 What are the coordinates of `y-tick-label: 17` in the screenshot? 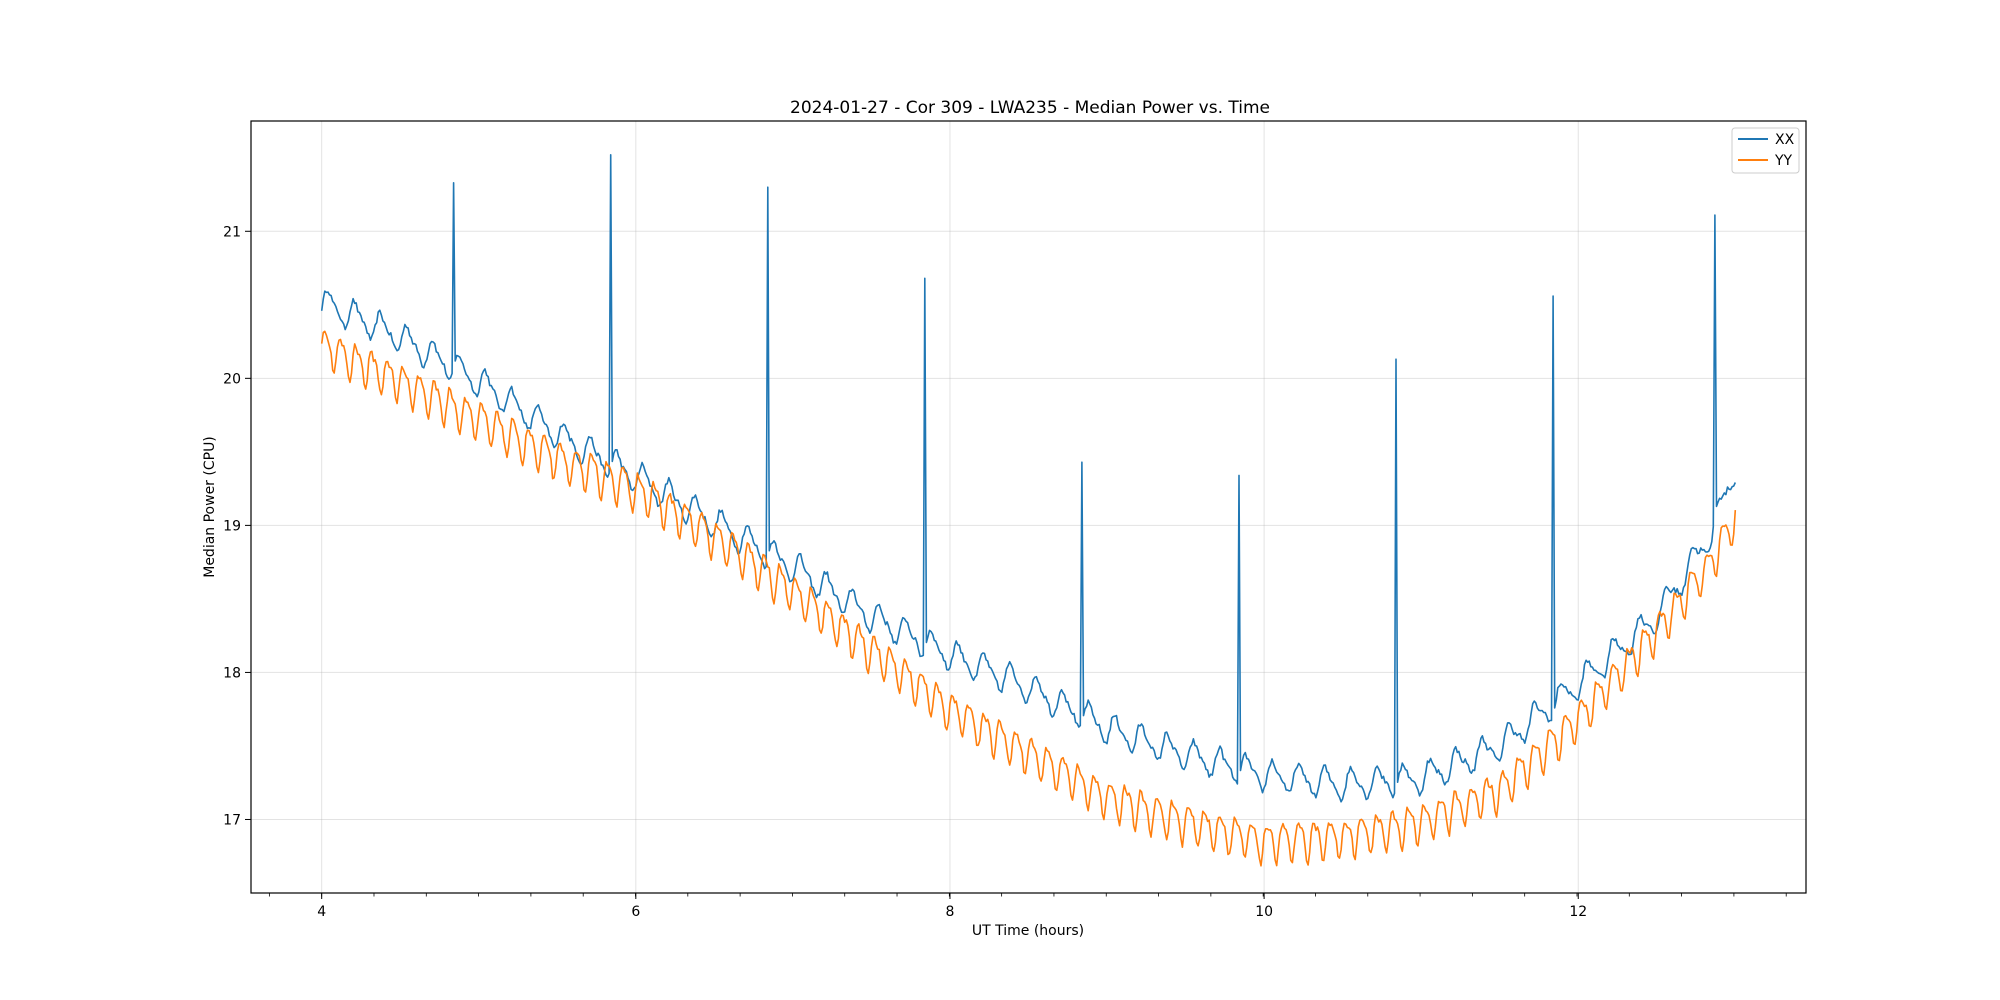 It's located at (232, 820).